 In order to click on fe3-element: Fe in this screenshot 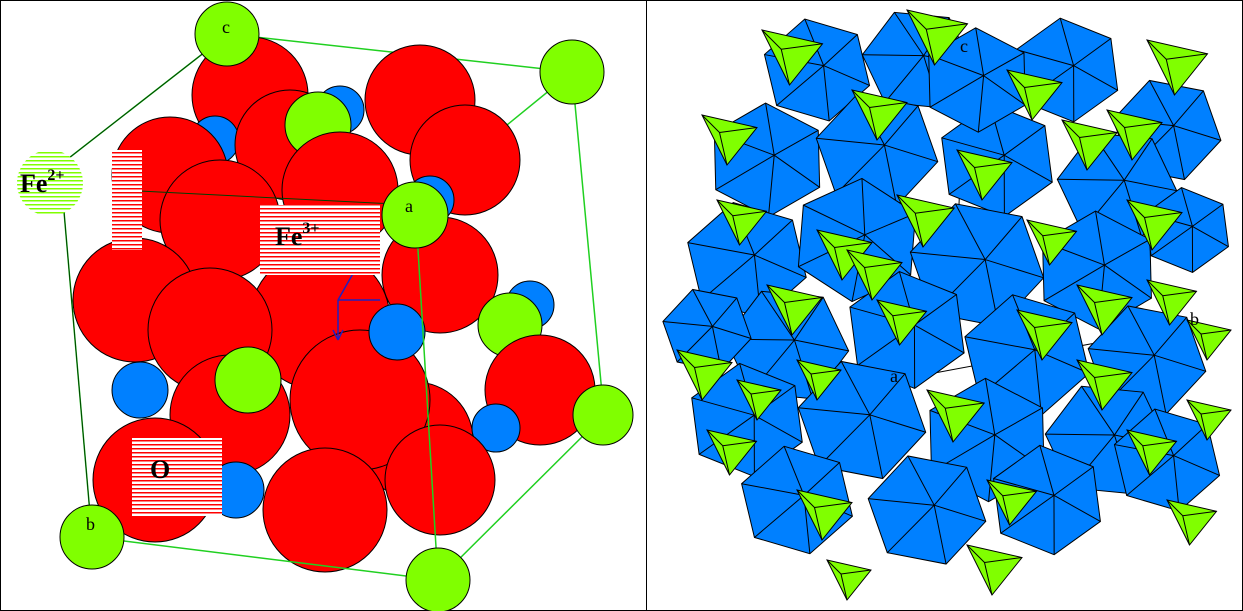, I will do `click(288, 236)`.